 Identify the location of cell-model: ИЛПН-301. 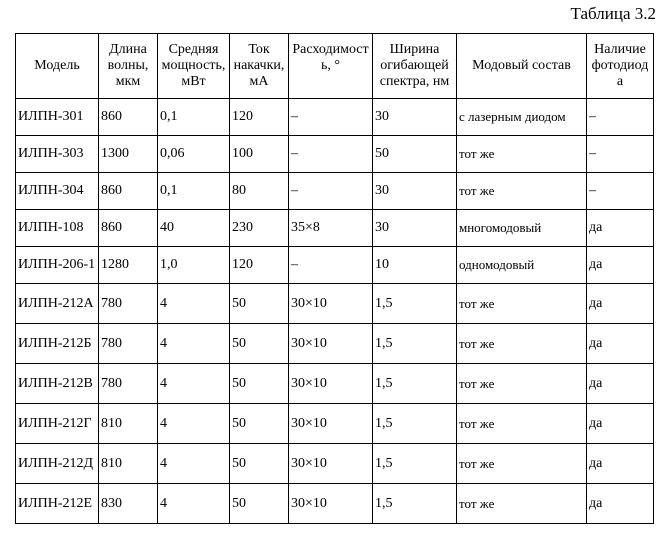
(57, 117).